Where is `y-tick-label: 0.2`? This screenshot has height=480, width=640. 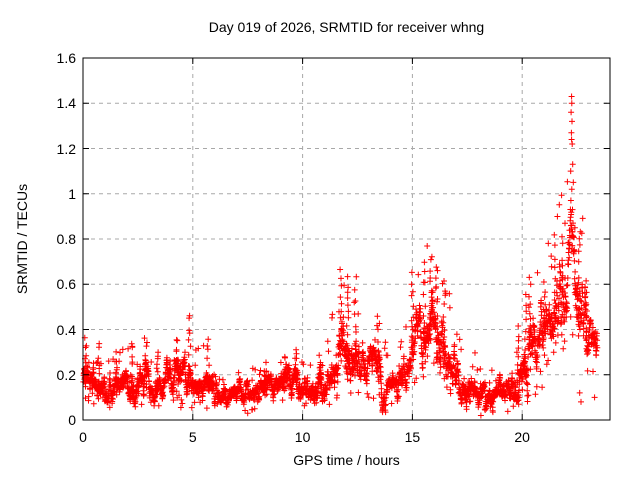
y-tick-label: 0.2 is located at coordinates (66, 374).